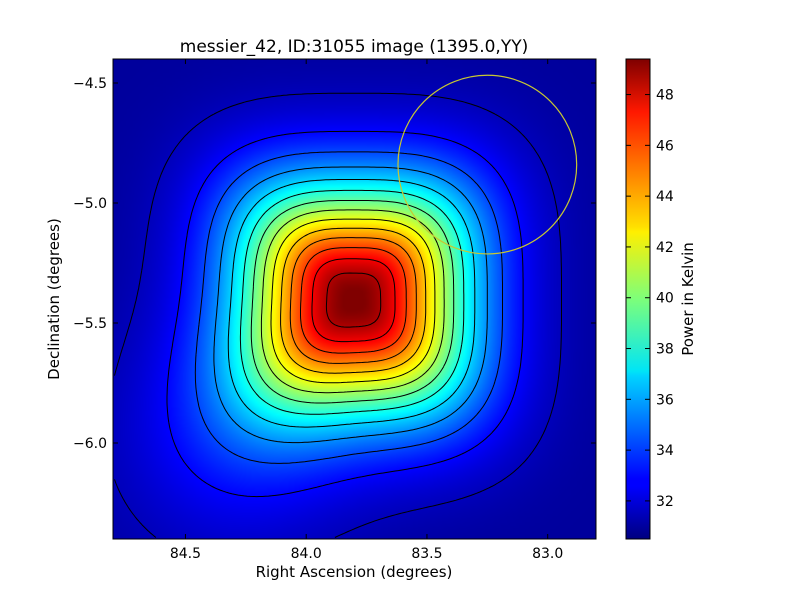  Describe the element at coordinates (487, 164) in the screenshot. I see `beam-circle` at that location.